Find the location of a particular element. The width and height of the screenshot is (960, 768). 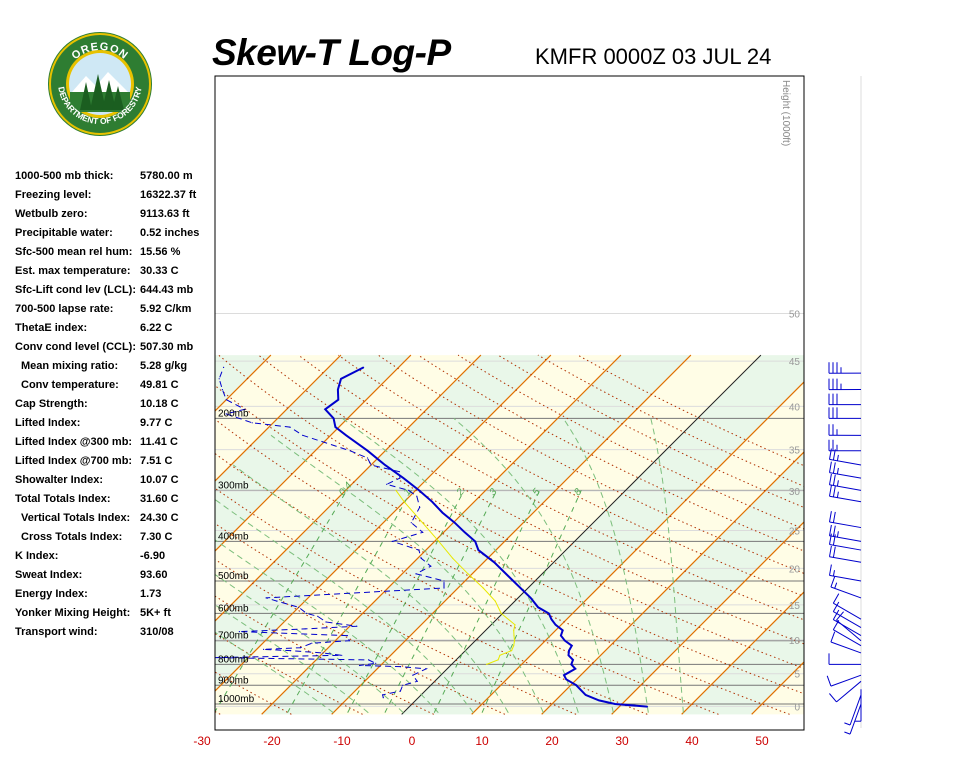

height-labels: 0 5 10 15 20 25 30 35 40 45 50 is located at coordinates (795, 511).